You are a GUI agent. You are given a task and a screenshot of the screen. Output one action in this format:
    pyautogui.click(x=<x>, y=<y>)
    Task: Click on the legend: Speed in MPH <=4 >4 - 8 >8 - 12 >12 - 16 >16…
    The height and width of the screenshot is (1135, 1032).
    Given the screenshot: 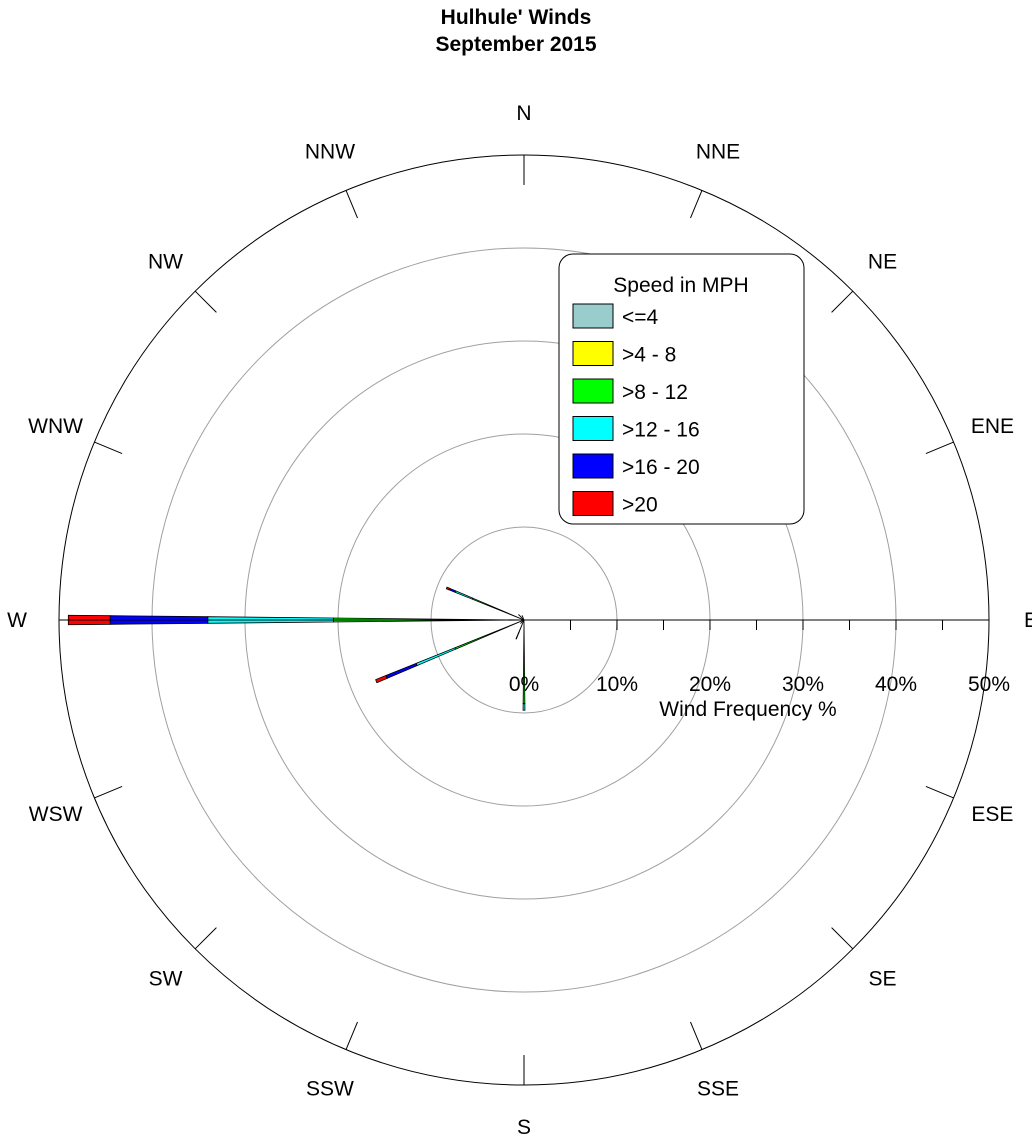 What is the action you would take?
    pyautogui.click(x=681, y=389)
    